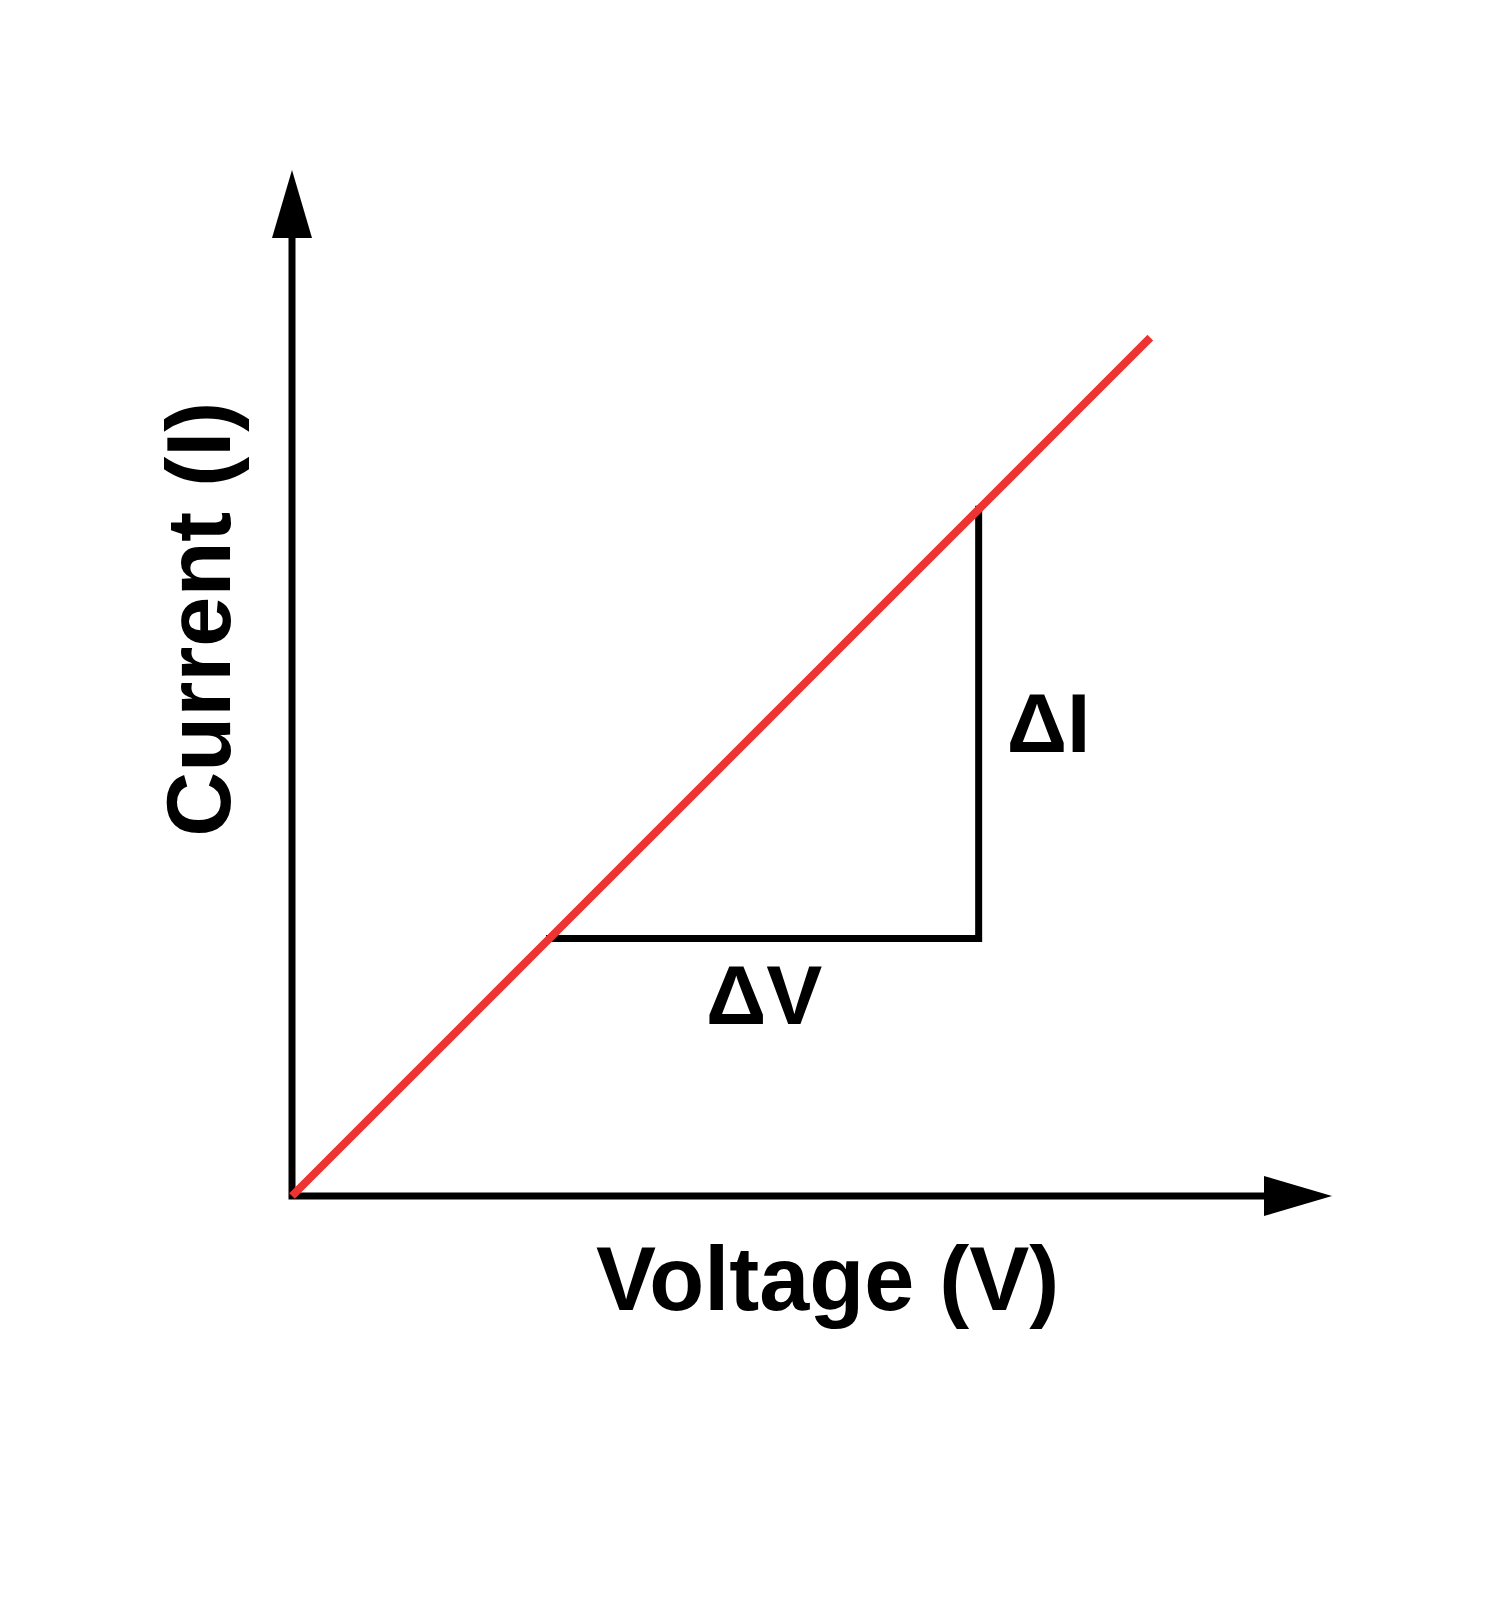  I want to click on x-axis-title: Voltage (V), so click(827, 1279).